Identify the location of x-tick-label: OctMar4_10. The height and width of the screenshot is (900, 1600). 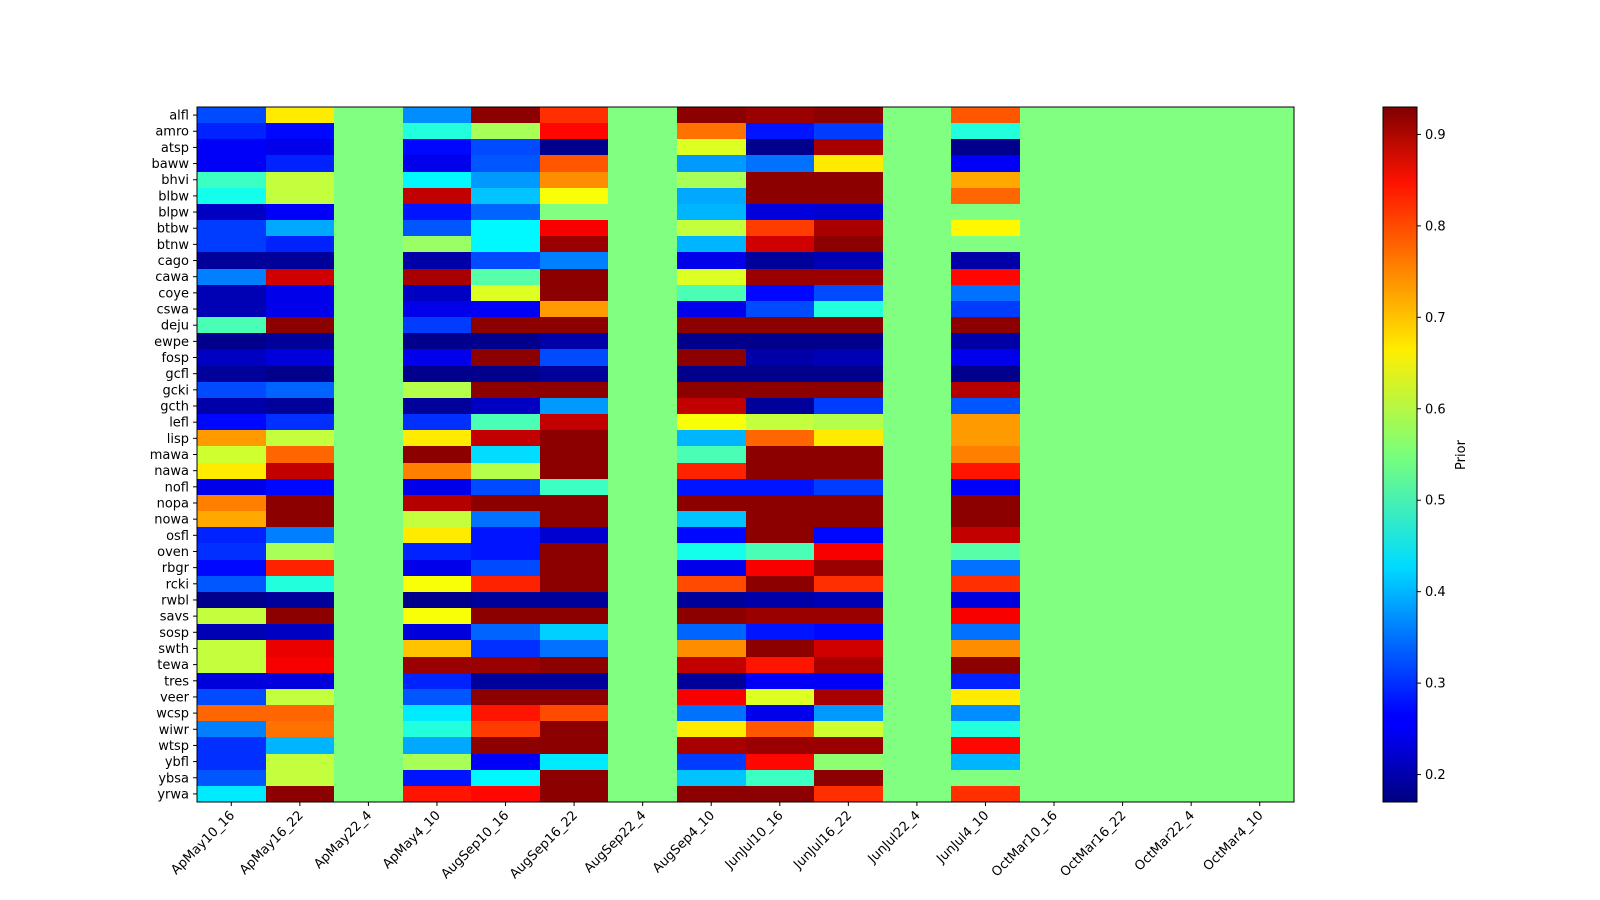
(1234, 841).